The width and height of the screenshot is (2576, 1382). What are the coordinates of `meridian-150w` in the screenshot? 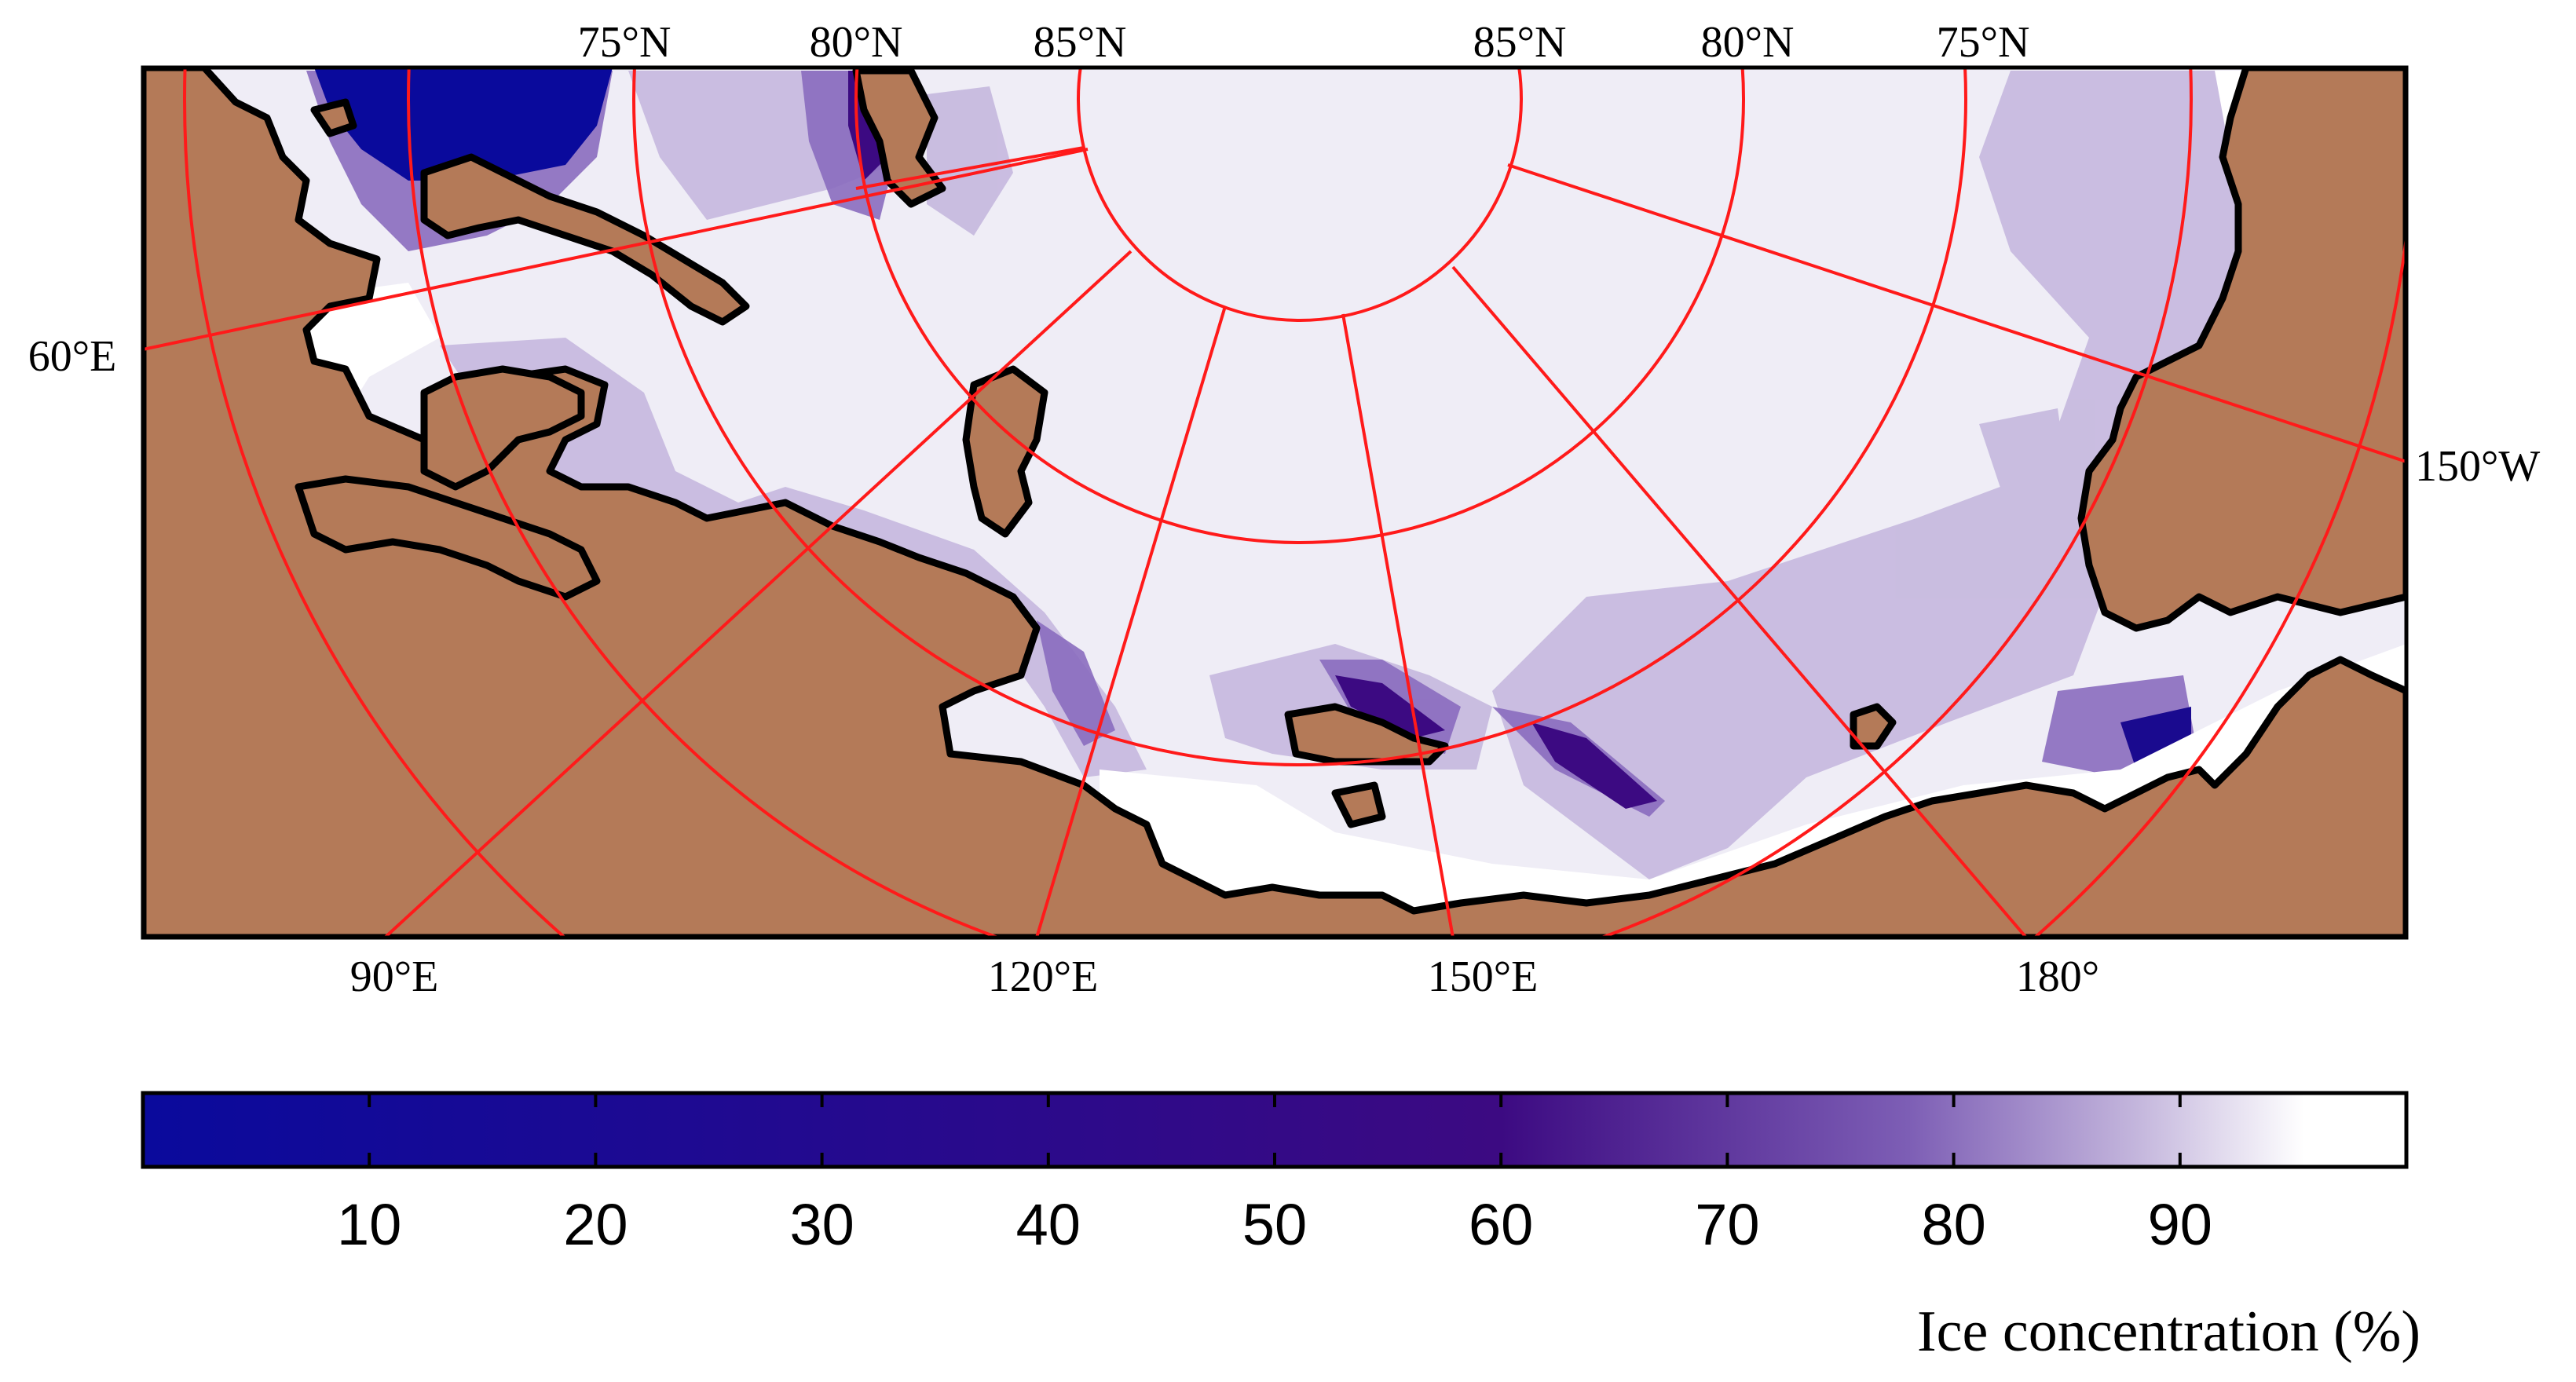 It's located at (1956, 313).